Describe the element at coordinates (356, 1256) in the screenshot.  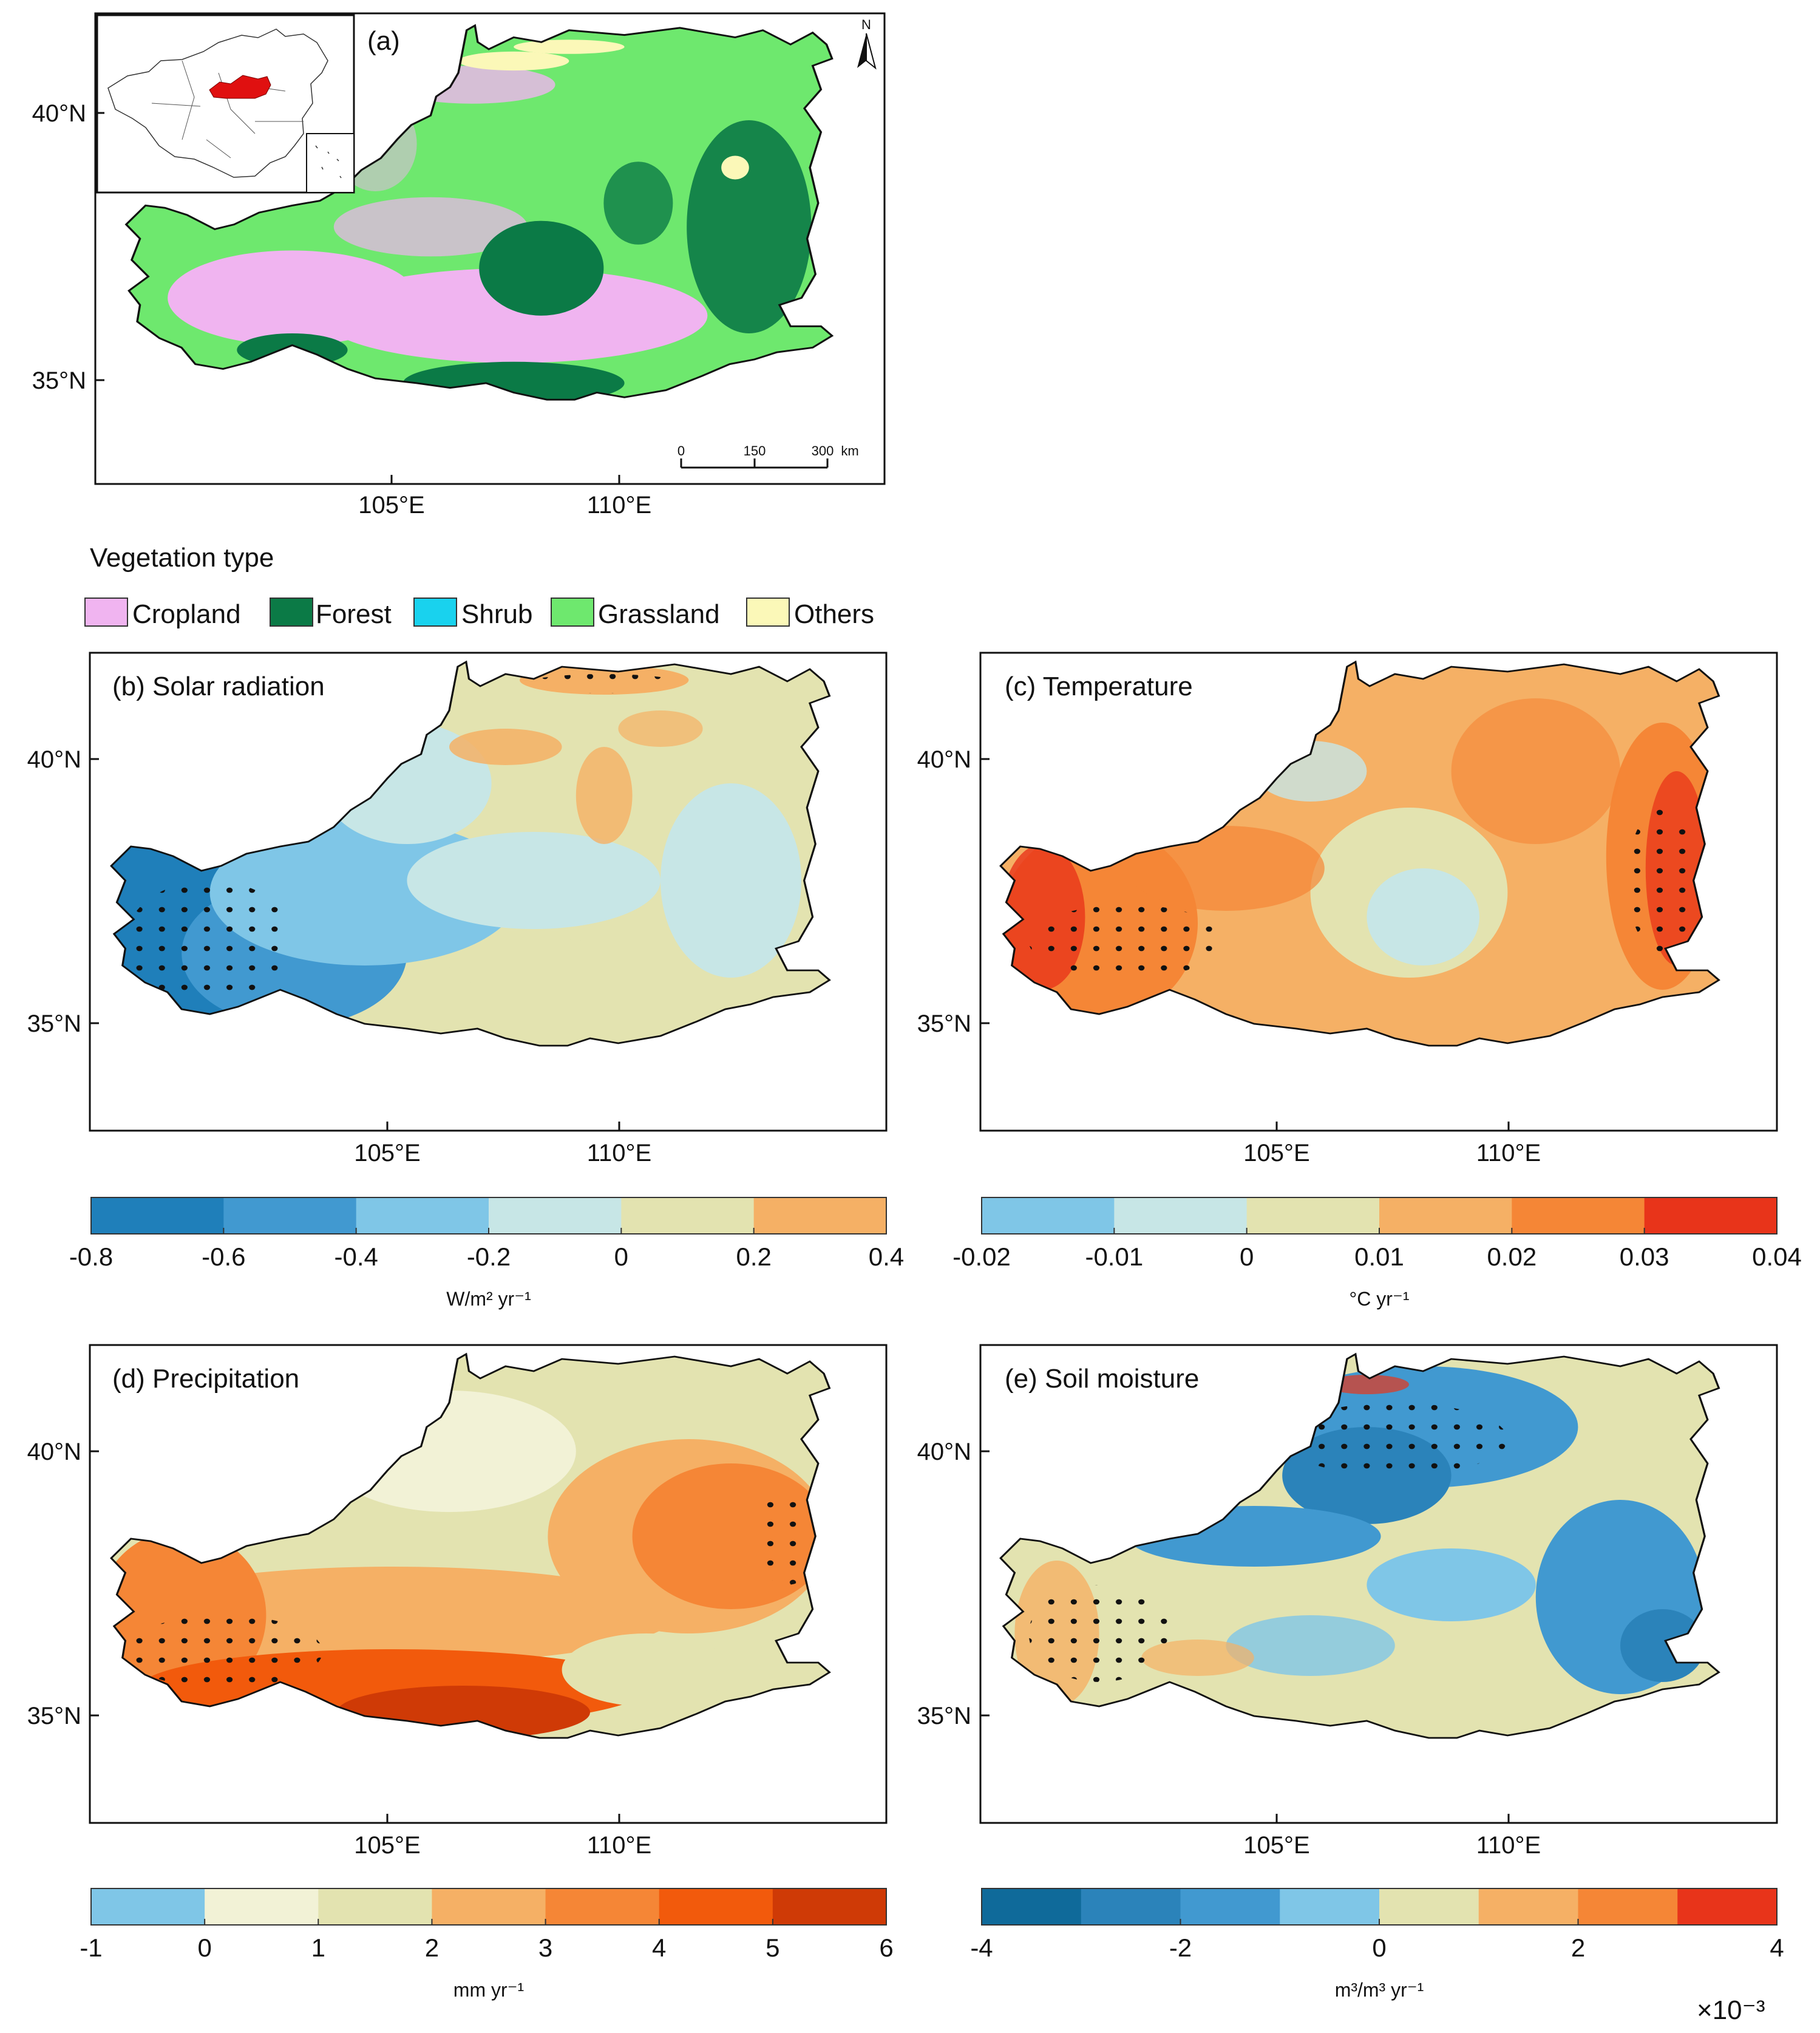
I see `colorbar-tick-label: -0.4` at that location.